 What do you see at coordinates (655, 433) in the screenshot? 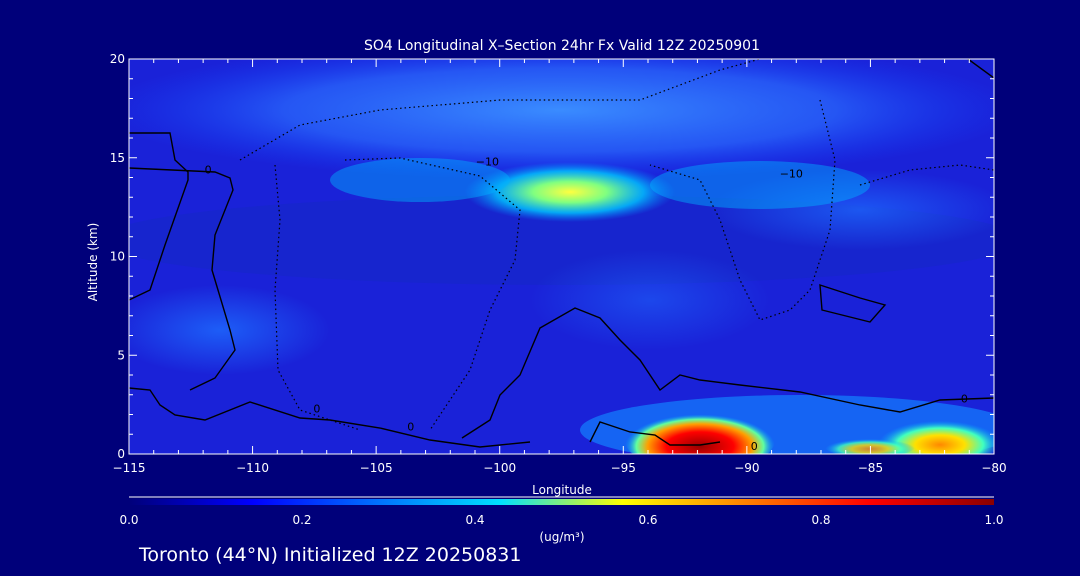
I see `contour-solid-surface` at bounding box center [655, 433].